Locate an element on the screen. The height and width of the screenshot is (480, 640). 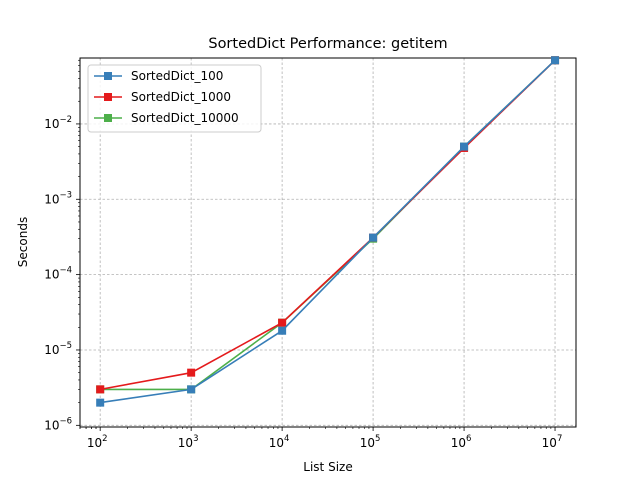
y-tick-label-exponent: −2 is located at coordinates (65, 120).